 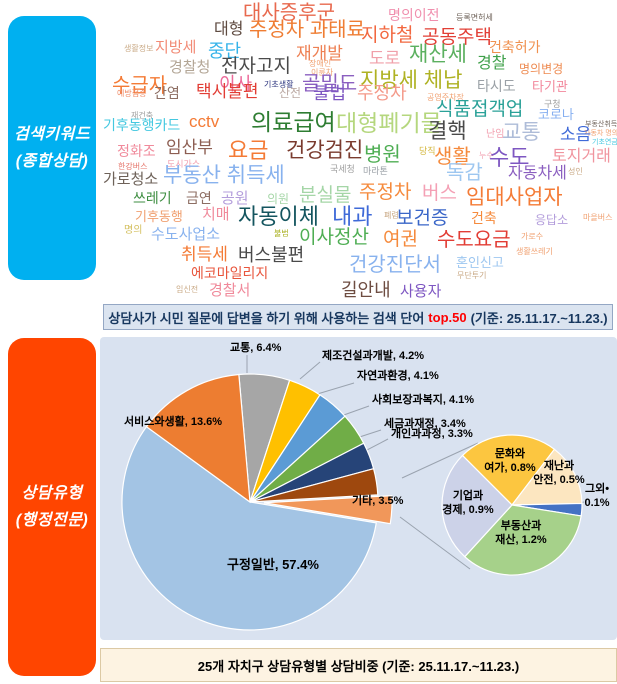 I want to click on wordcloud-word: 쓰레기, so click(x=152, y=198).